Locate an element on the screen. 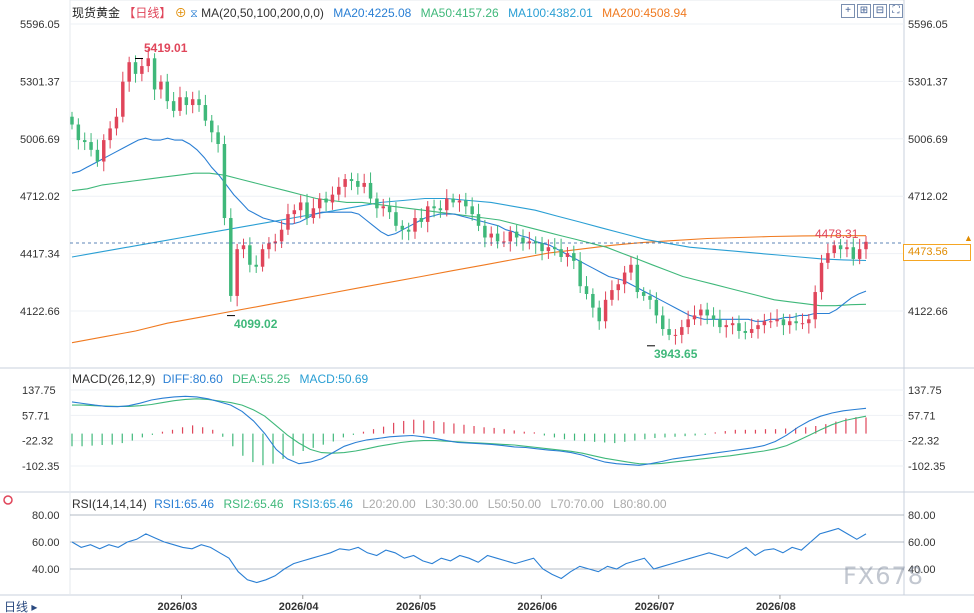  rsi-tick-left: 40.00 is located at coordinates (46, 570).